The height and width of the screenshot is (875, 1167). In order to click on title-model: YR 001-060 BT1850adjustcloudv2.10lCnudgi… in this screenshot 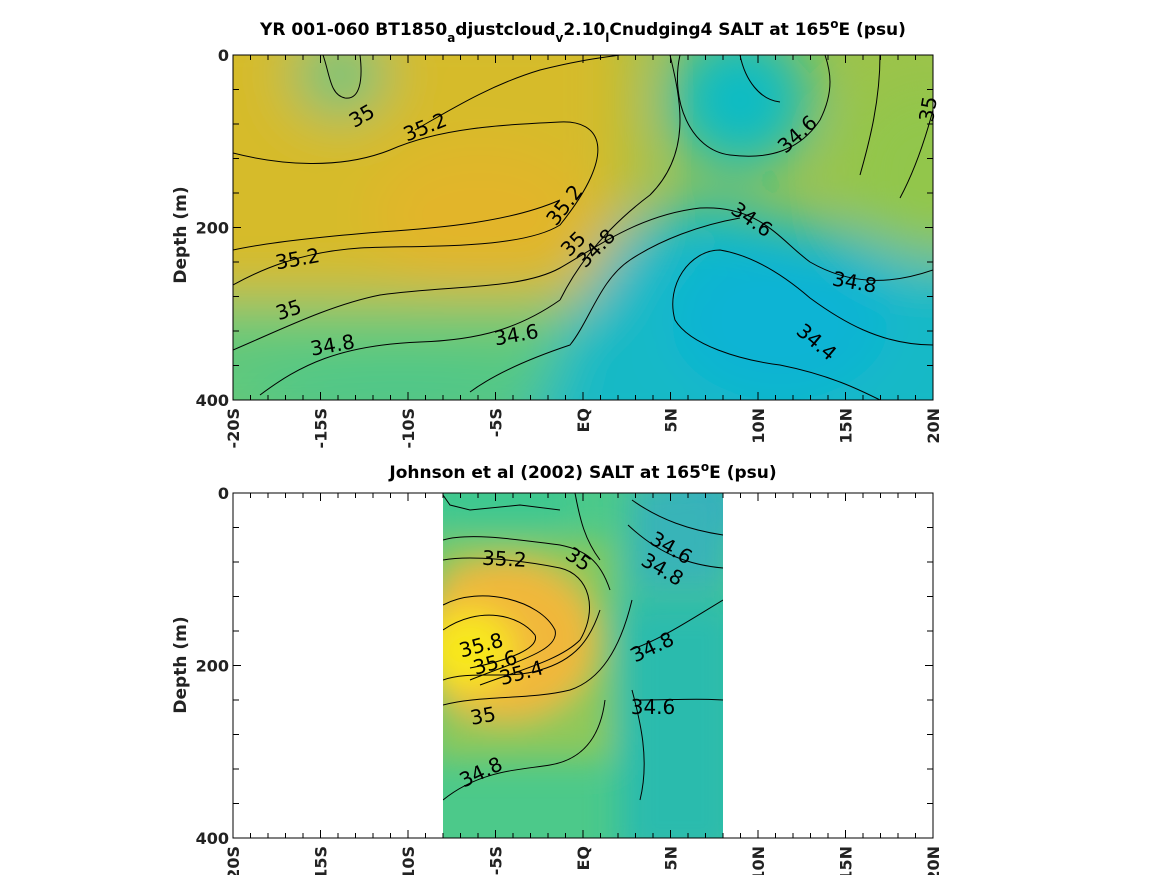, I will do `click(582, 31)`.